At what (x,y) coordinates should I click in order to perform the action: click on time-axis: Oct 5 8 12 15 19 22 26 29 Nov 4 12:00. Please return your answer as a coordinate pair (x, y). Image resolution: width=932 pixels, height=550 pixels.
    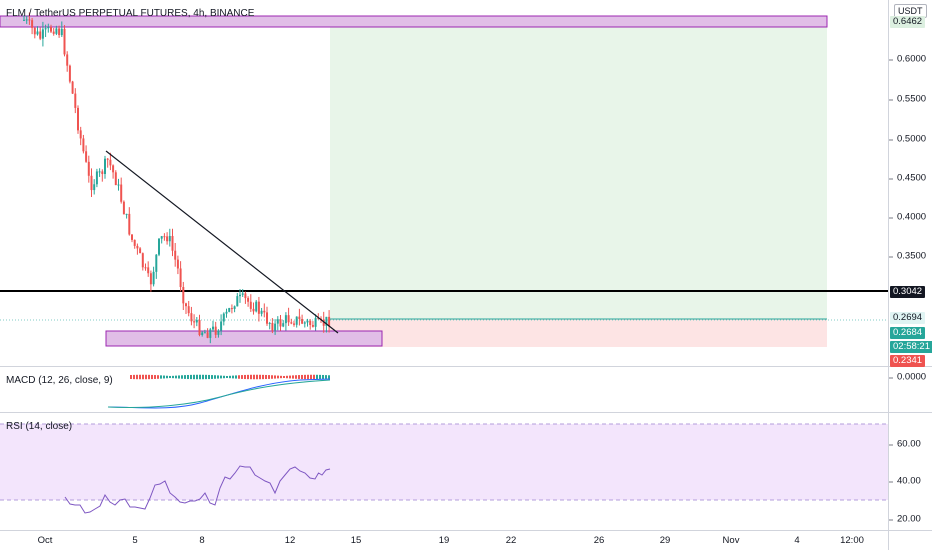
    Looking at the image, I should click on (444, 540).